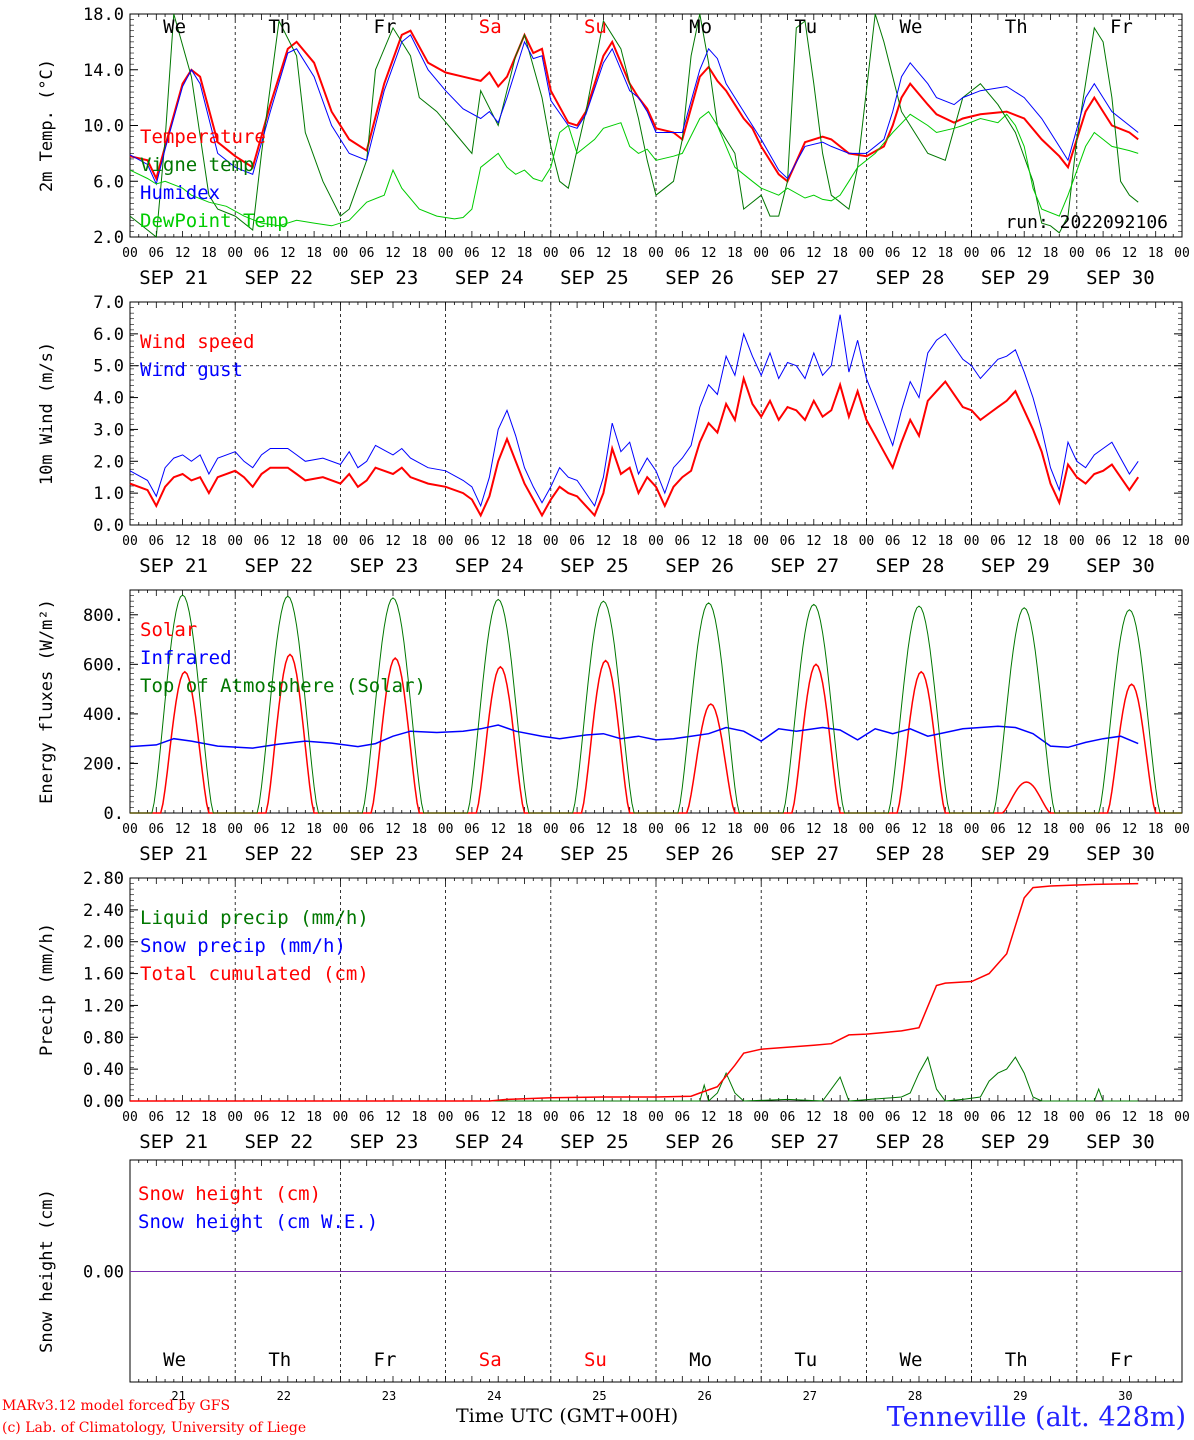 The image size is (1194, 1440). Describe the element at coordinates (634, 446) in the screenshot. I see `series-line-wind-speed` at that location.